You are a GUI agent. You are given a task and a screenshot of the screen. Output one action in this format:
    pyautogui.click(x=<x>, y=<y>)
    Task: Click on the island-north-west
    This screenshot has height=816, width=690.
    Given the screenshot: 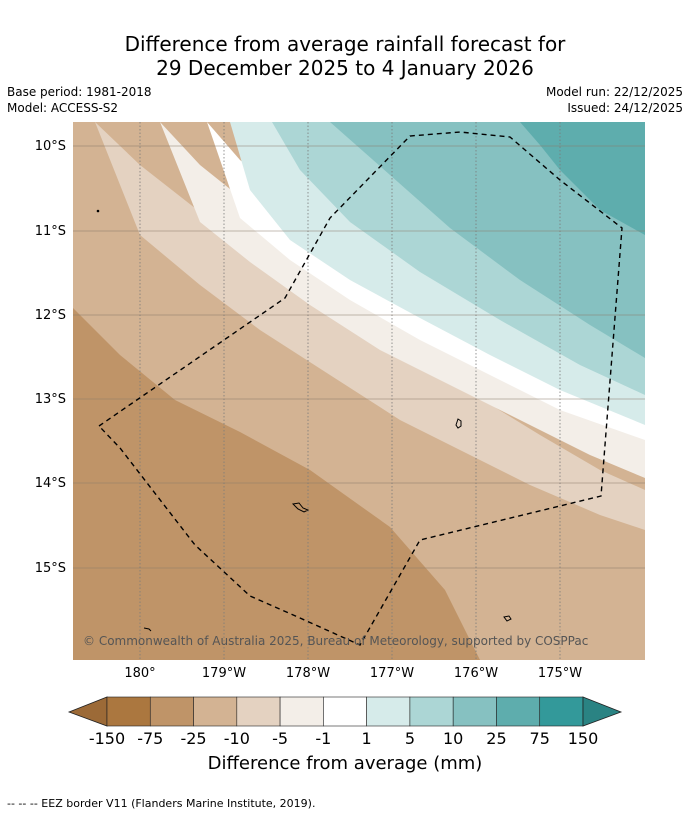 What is the action you would take?
    pyautogui.click(x=98, y=211)
    